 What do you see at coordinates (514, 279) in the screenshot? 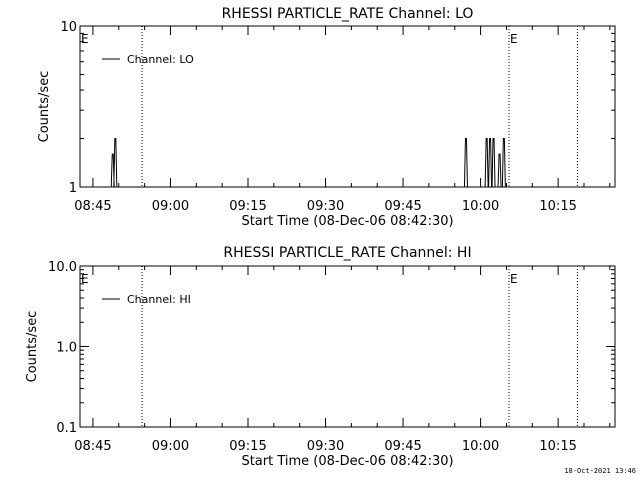
I see `chart2-event-label: E` at bounding box center [514, 279].